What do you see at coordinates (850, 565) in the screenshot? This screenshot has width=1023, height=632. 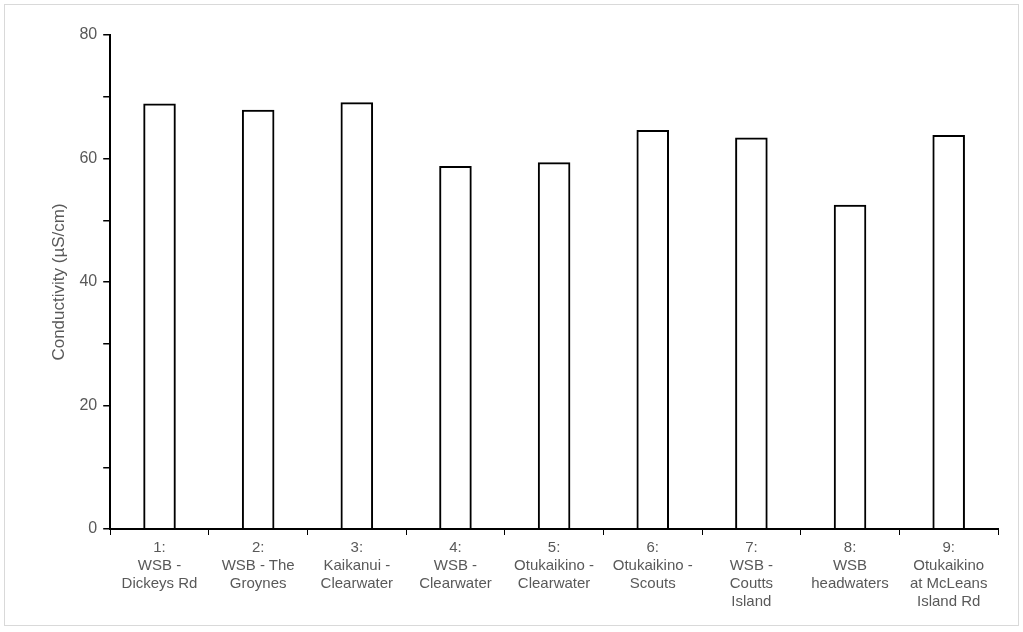 I see `x-tick-label: 8: WSB headwaters` at bounding box center [850, 565].